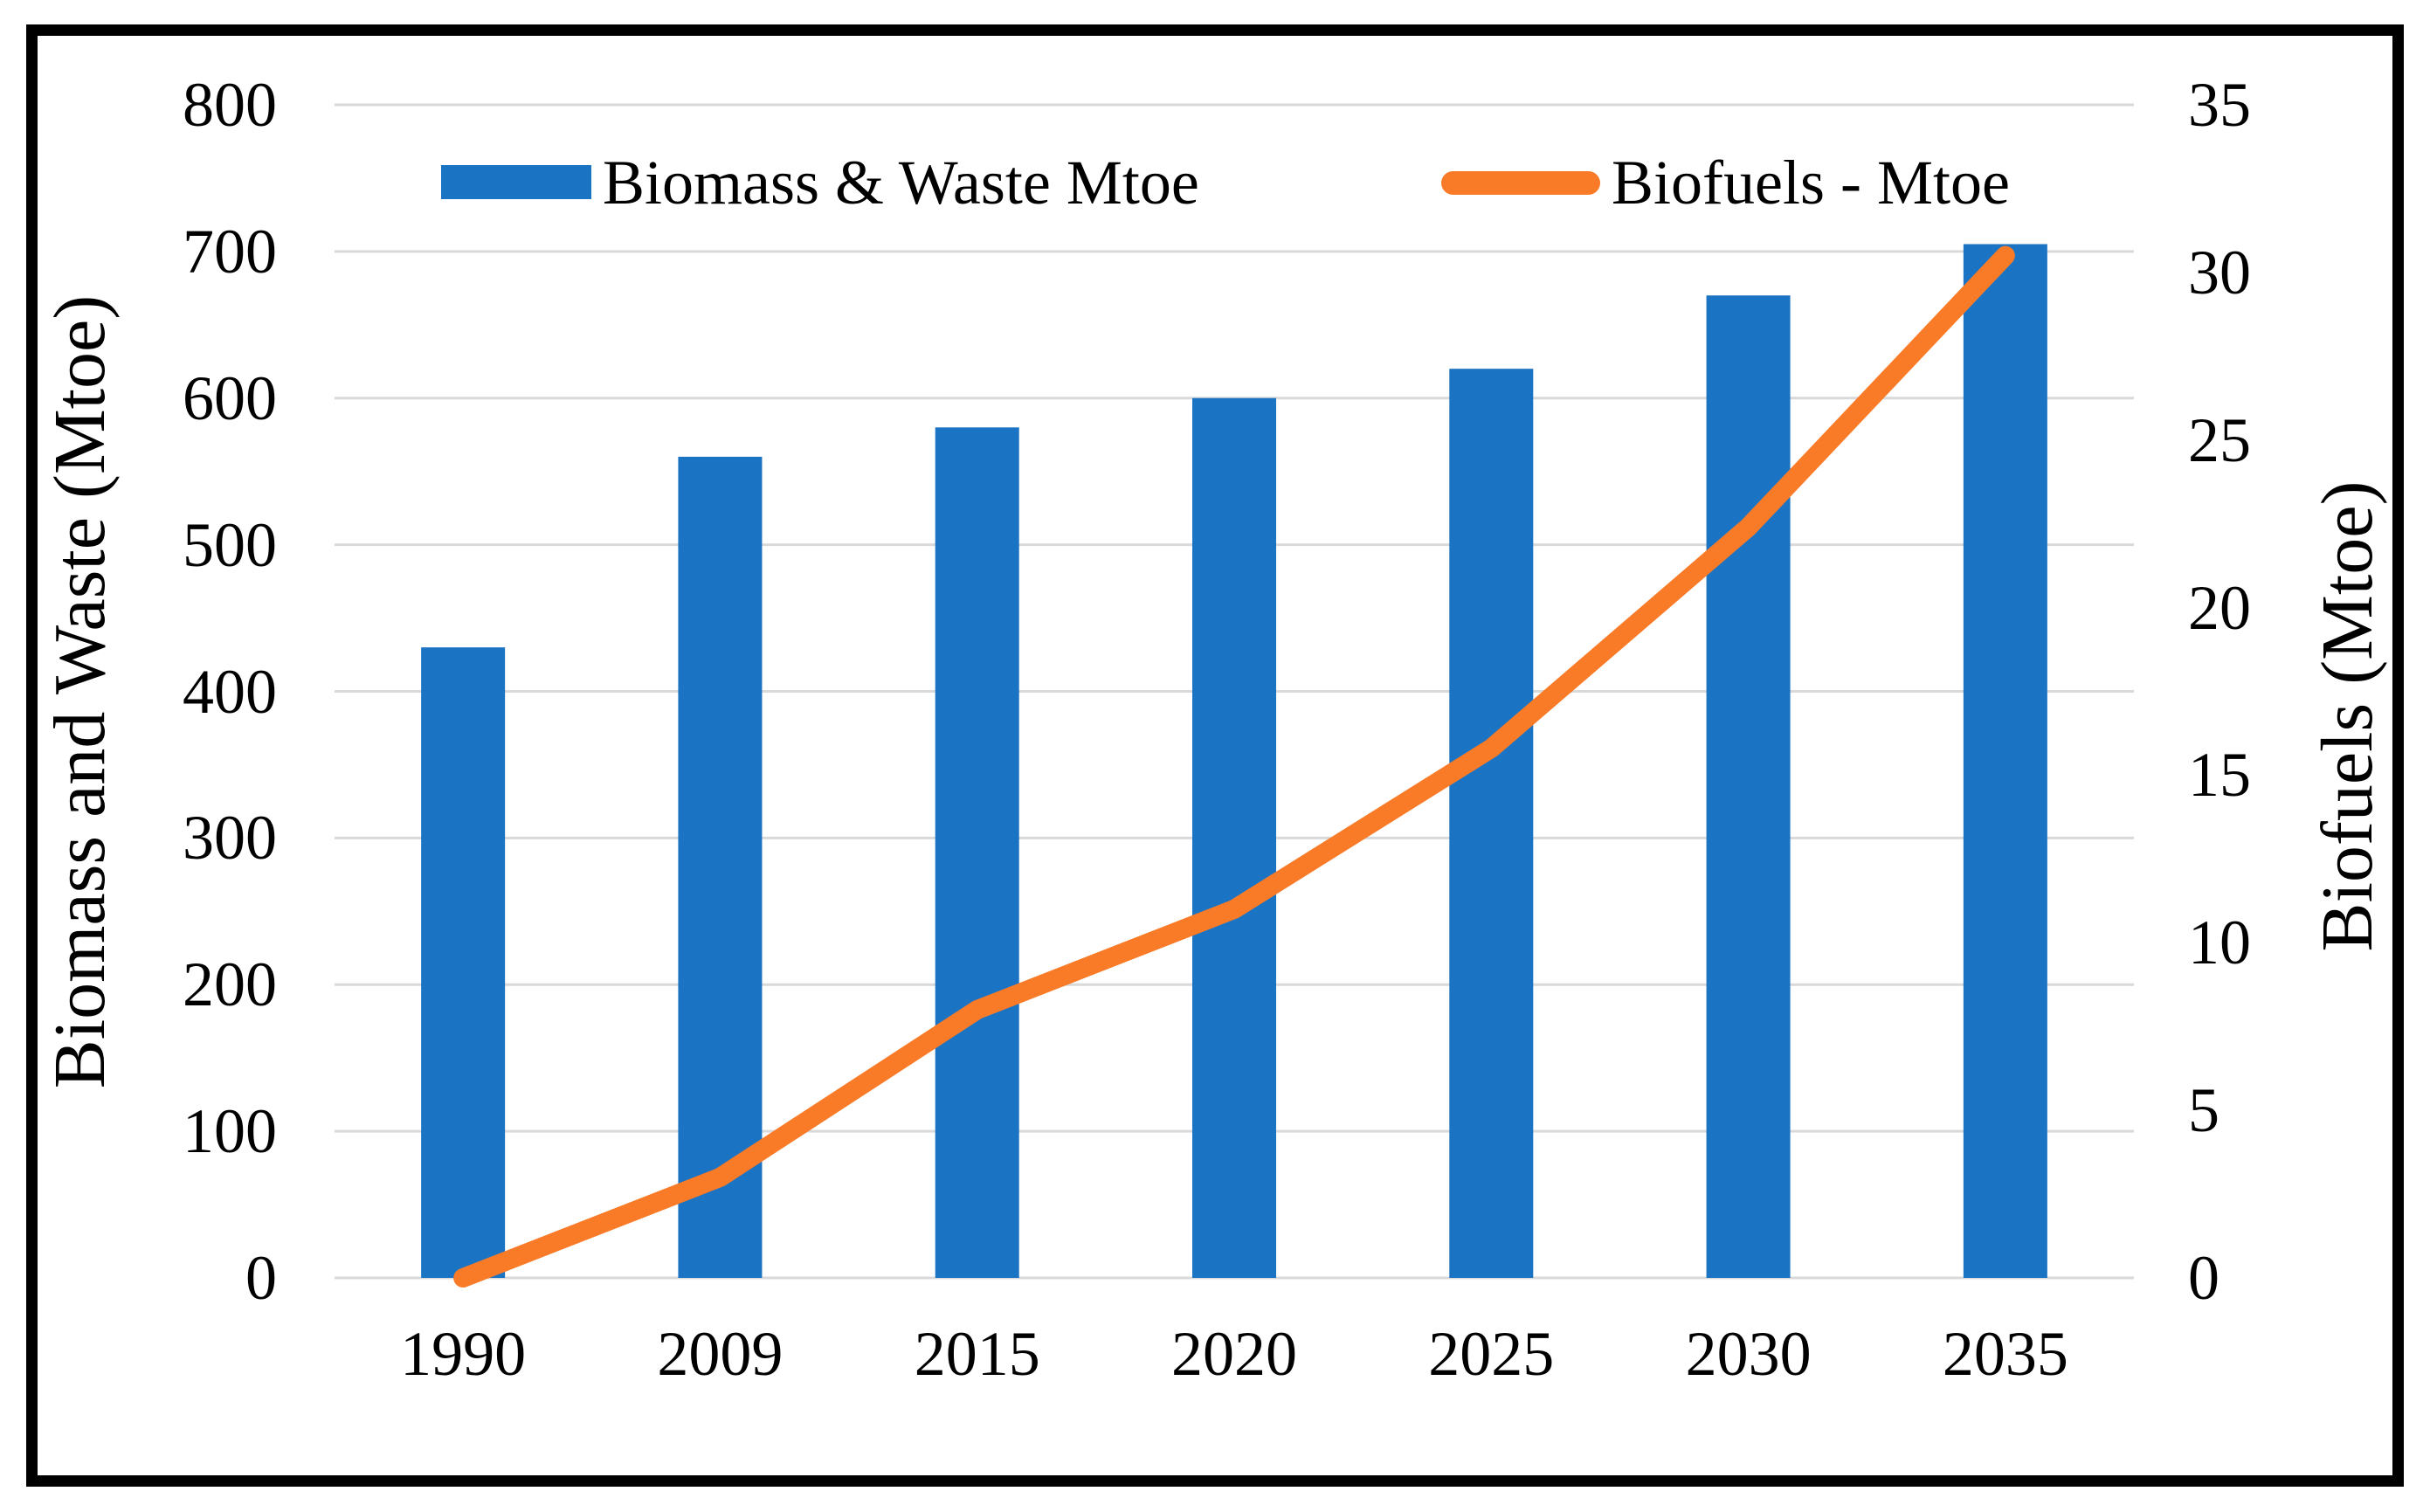 The width and height of the screenshot is (2430, 1512). I want to click on x-label-2035: 2035, so click(2005, 1354).